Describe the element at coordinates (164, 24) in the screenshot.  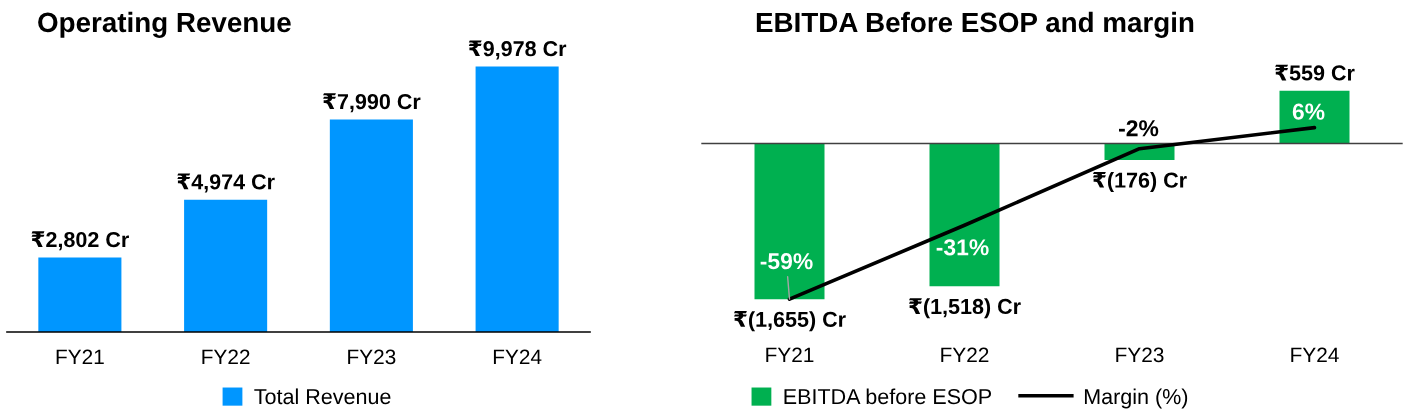
I see `chart-title: Operating Revenue` at that location.